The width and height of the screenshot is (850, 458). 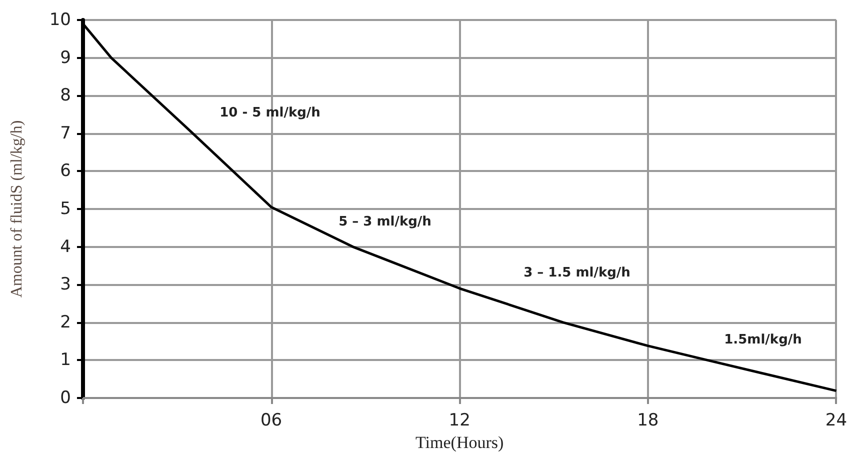 What do you see at coordinates (65, 171) in the screenshot?
I see `y-tick-label: 6` at bounding box center [65, 171].